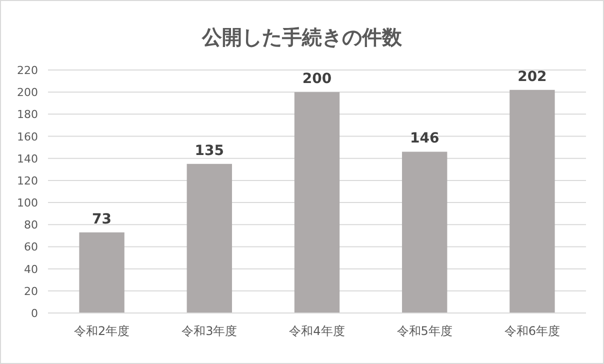  I want to click on y-tick-label: 60, so click(31, 247).